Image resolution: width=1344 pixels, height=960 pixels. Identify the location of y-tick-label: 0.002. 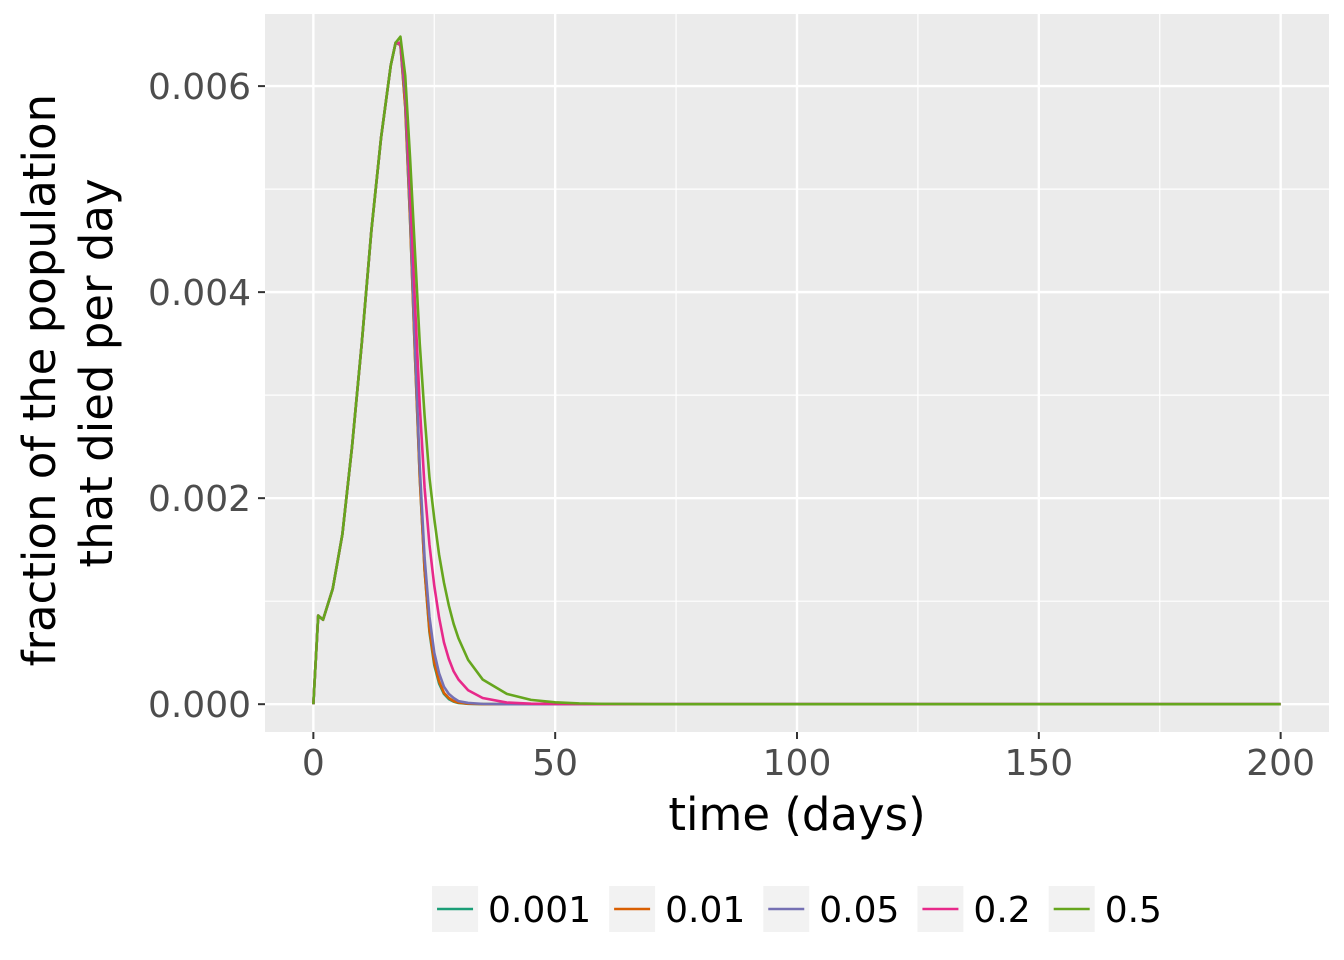
(199, 499).